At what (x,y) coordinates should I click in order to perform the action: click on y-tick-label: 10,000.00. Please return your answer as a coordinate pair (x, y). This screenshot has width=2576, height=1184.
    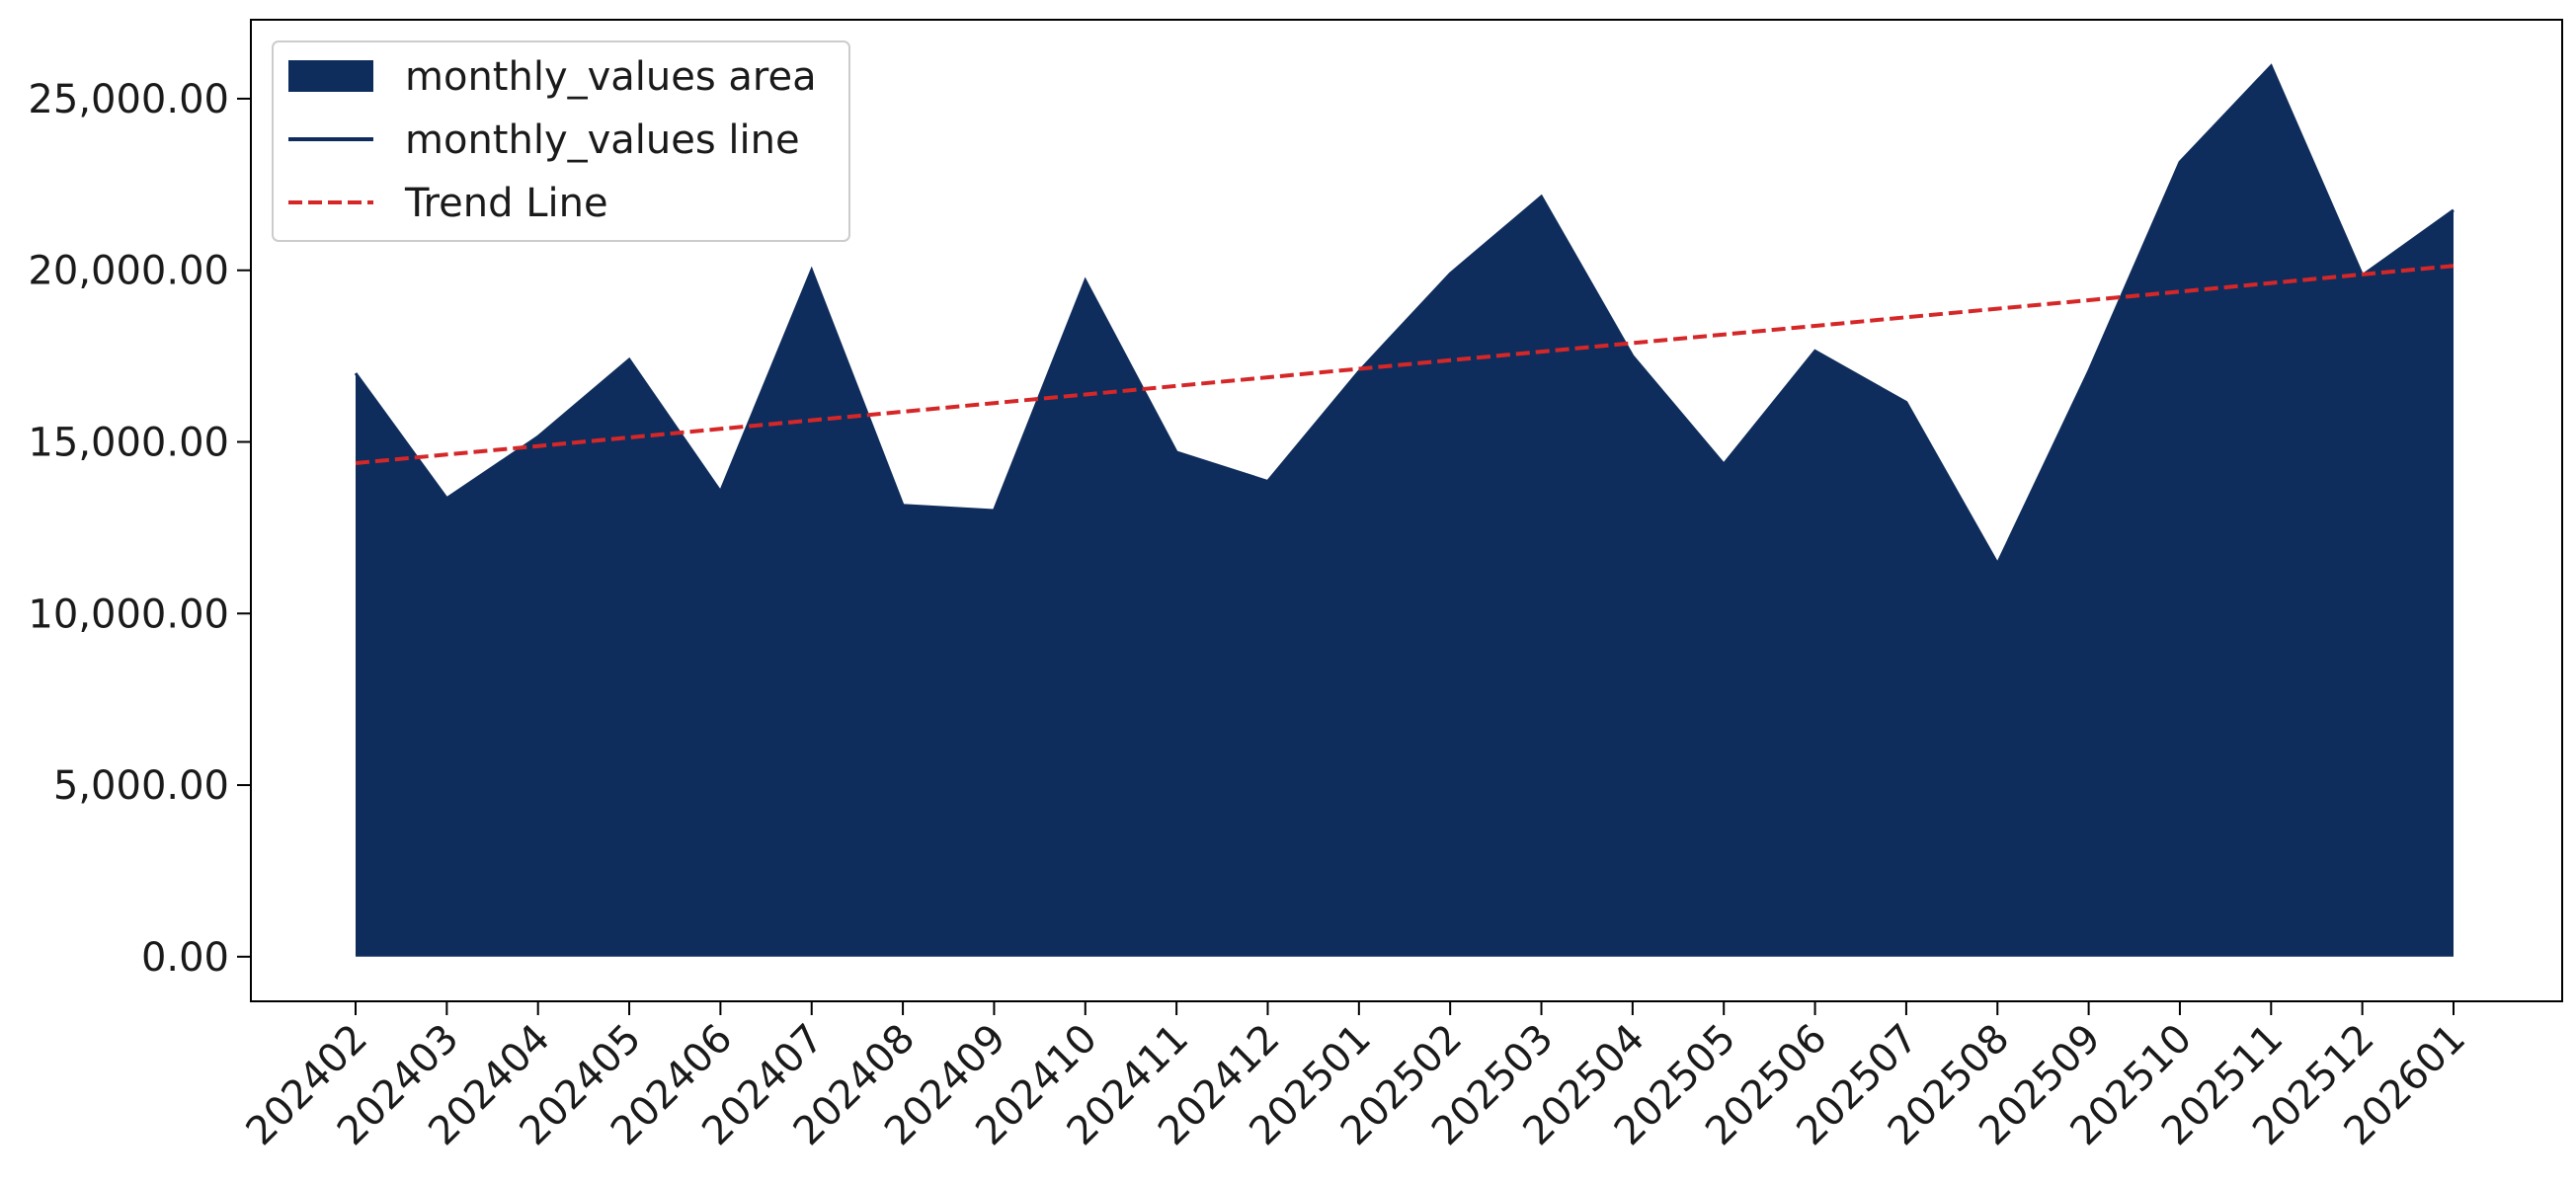
    Looking at the image, I should click on (128, 614).